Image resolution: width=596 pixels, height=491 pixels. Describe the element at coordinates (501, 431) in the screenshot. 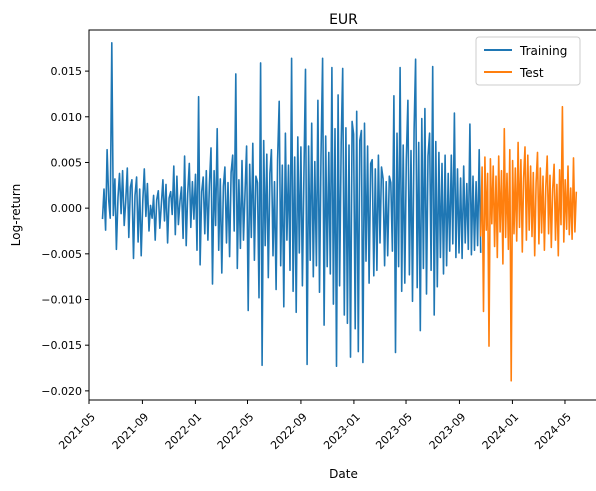

I see `x-tick-label: 2024-01` at that location.